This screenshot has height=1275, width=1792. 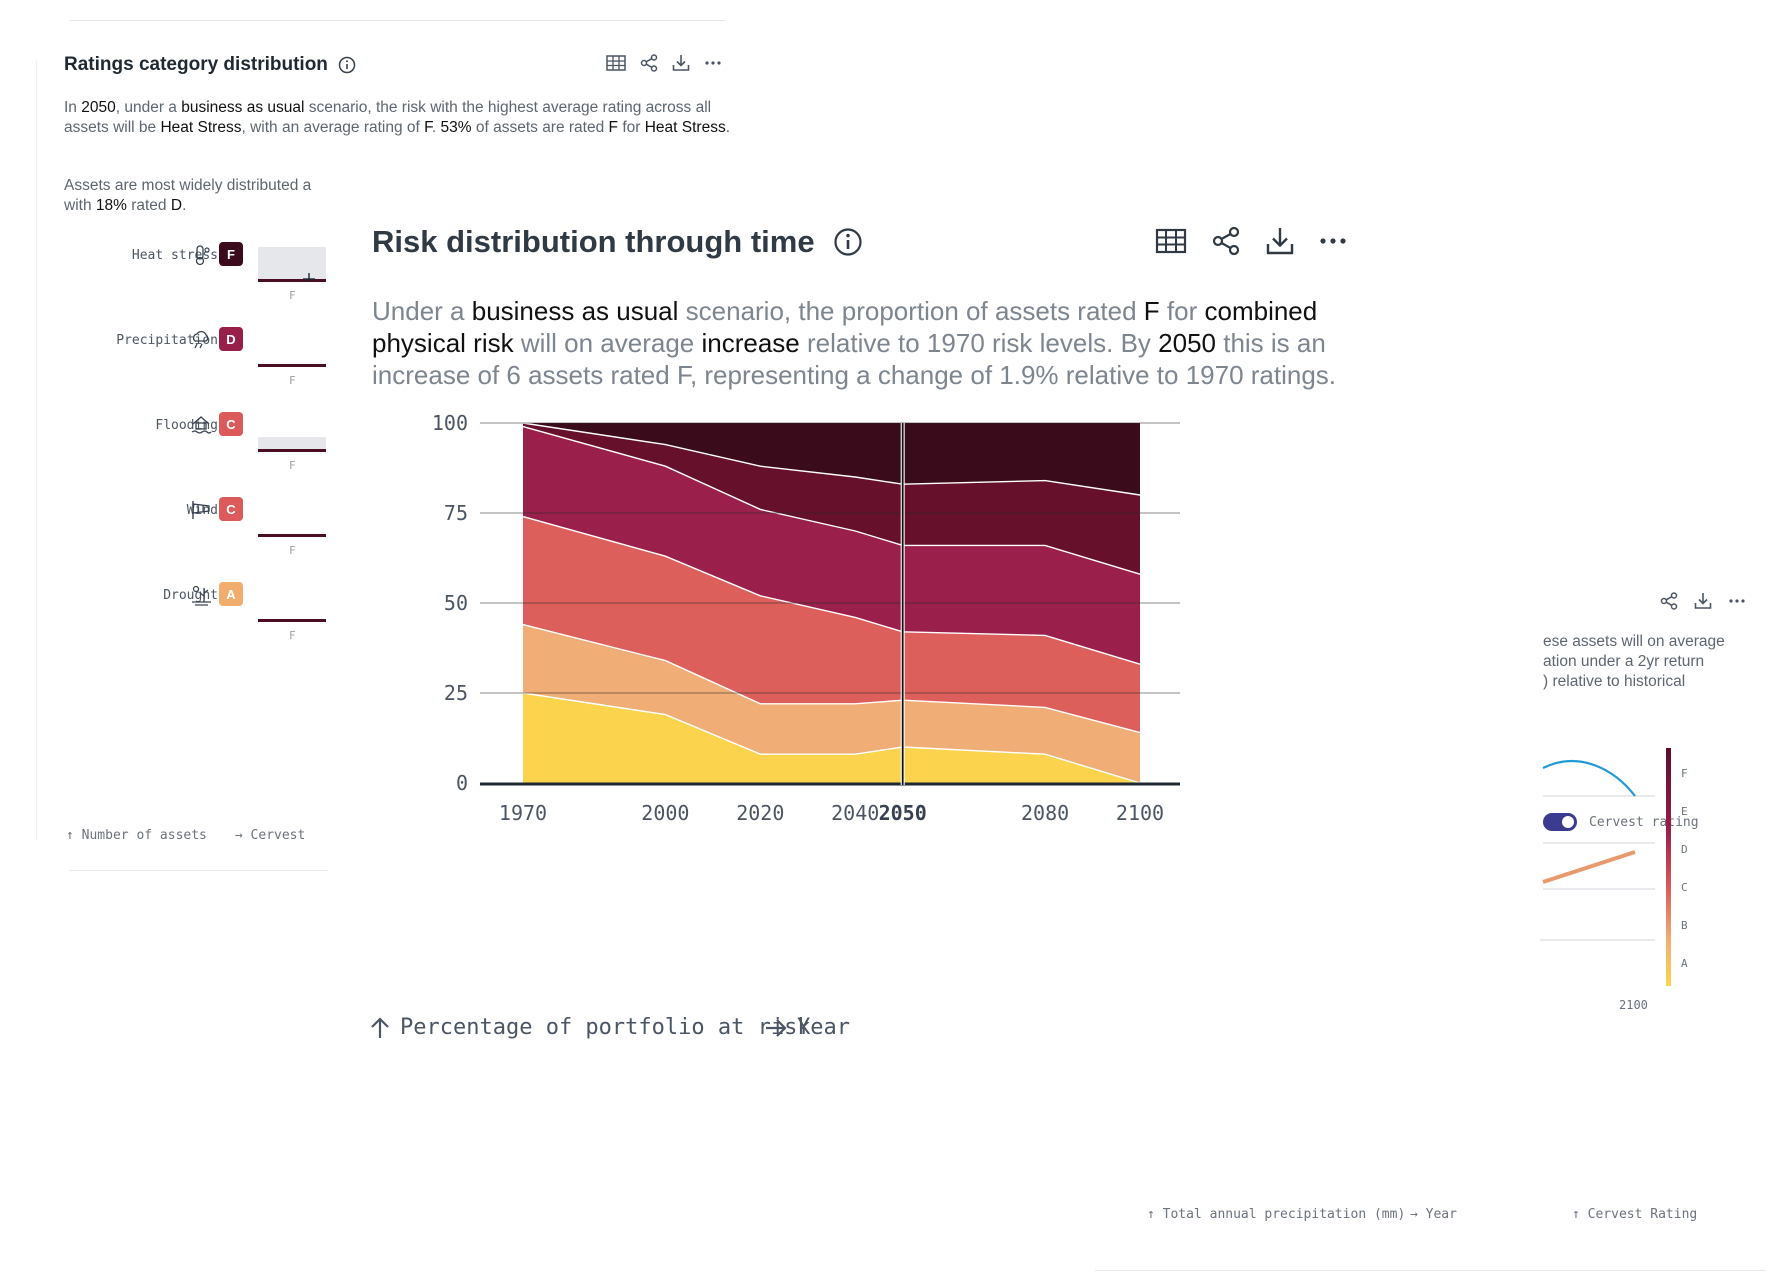 I want to click on area-series-F, so click(x=831, y=459).